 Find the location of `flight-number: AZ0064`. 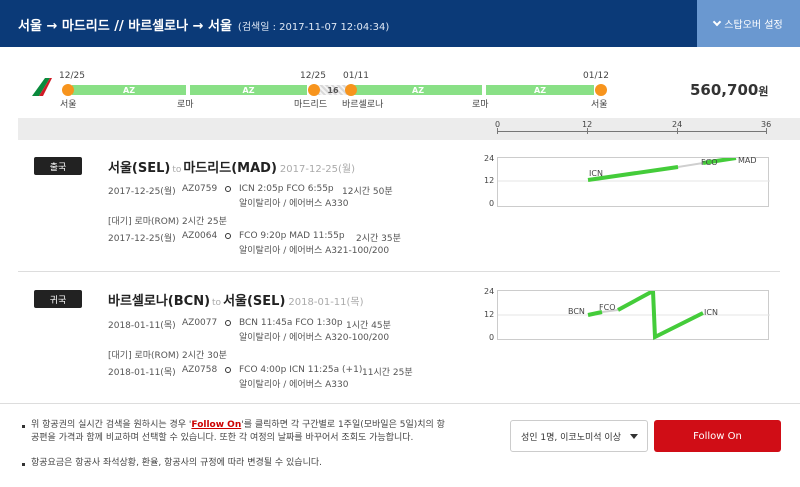

flight-number: AZ0064 is located at coordinates (200, 236).